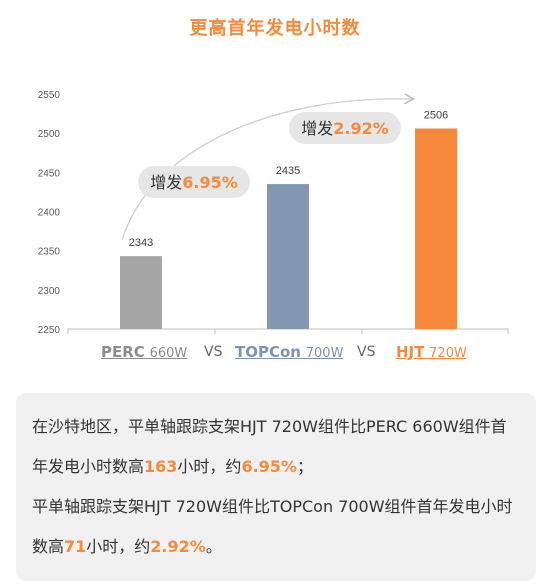 Image resolution: width=550 pixels, height=587 pixels. I want to click on legend-topcon: TOPCon 700W, so click(289, 352).